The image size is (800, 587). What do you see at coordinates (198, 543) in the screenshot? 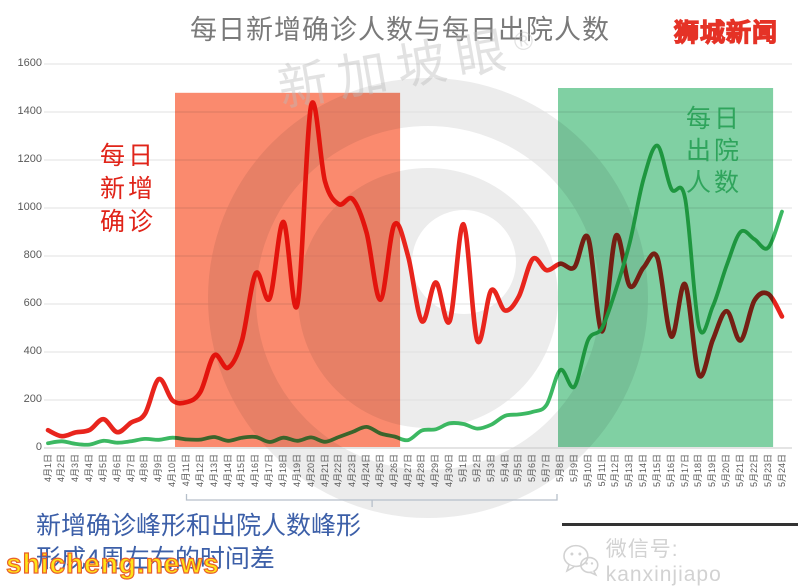
I see `caption-time-gap: 新增确诊峰形和出院人数峰形 形成4周左右的时间差` at bounding box center [198, 543].